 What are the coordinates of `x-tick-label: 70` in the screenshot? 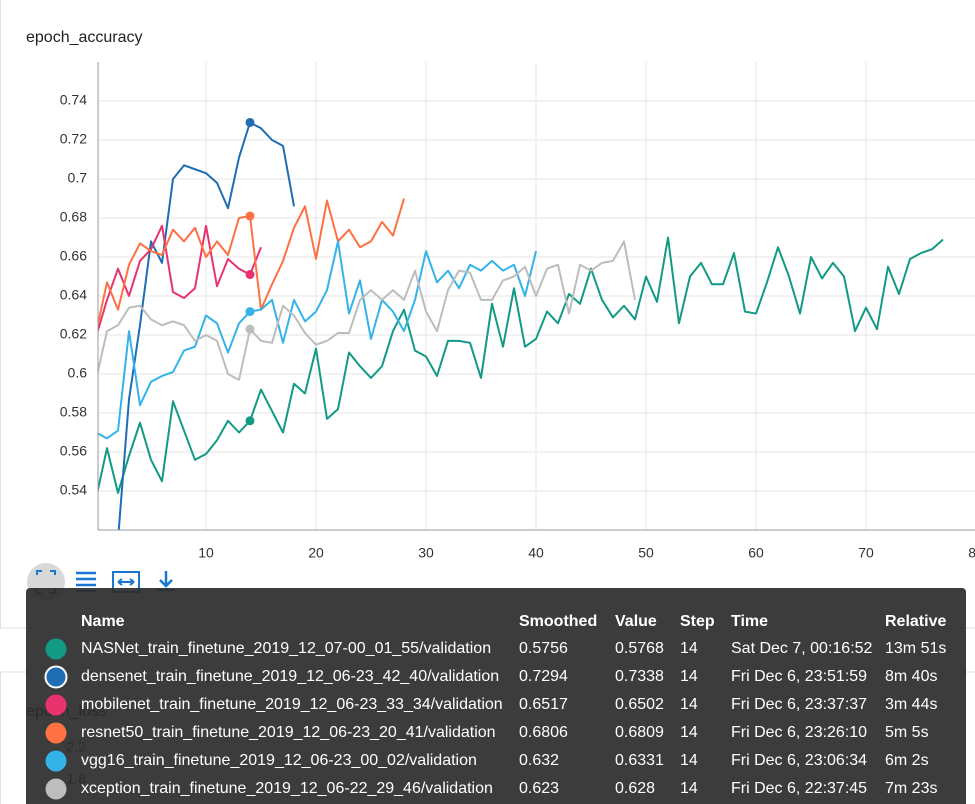 It's located at (866, 553).